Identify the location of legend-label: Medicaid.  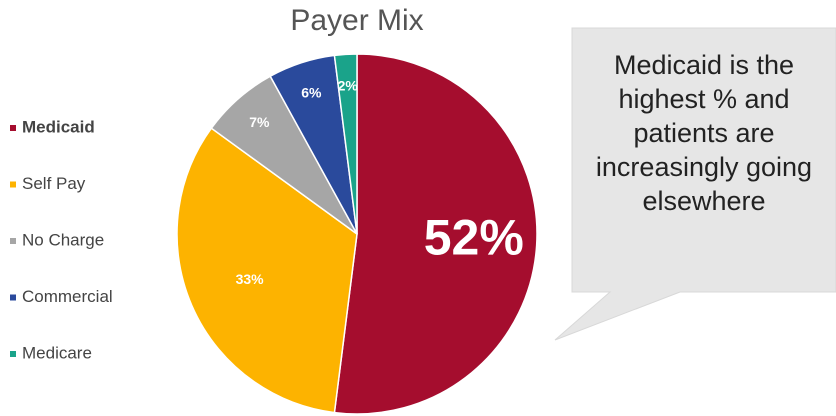
(58, 126).